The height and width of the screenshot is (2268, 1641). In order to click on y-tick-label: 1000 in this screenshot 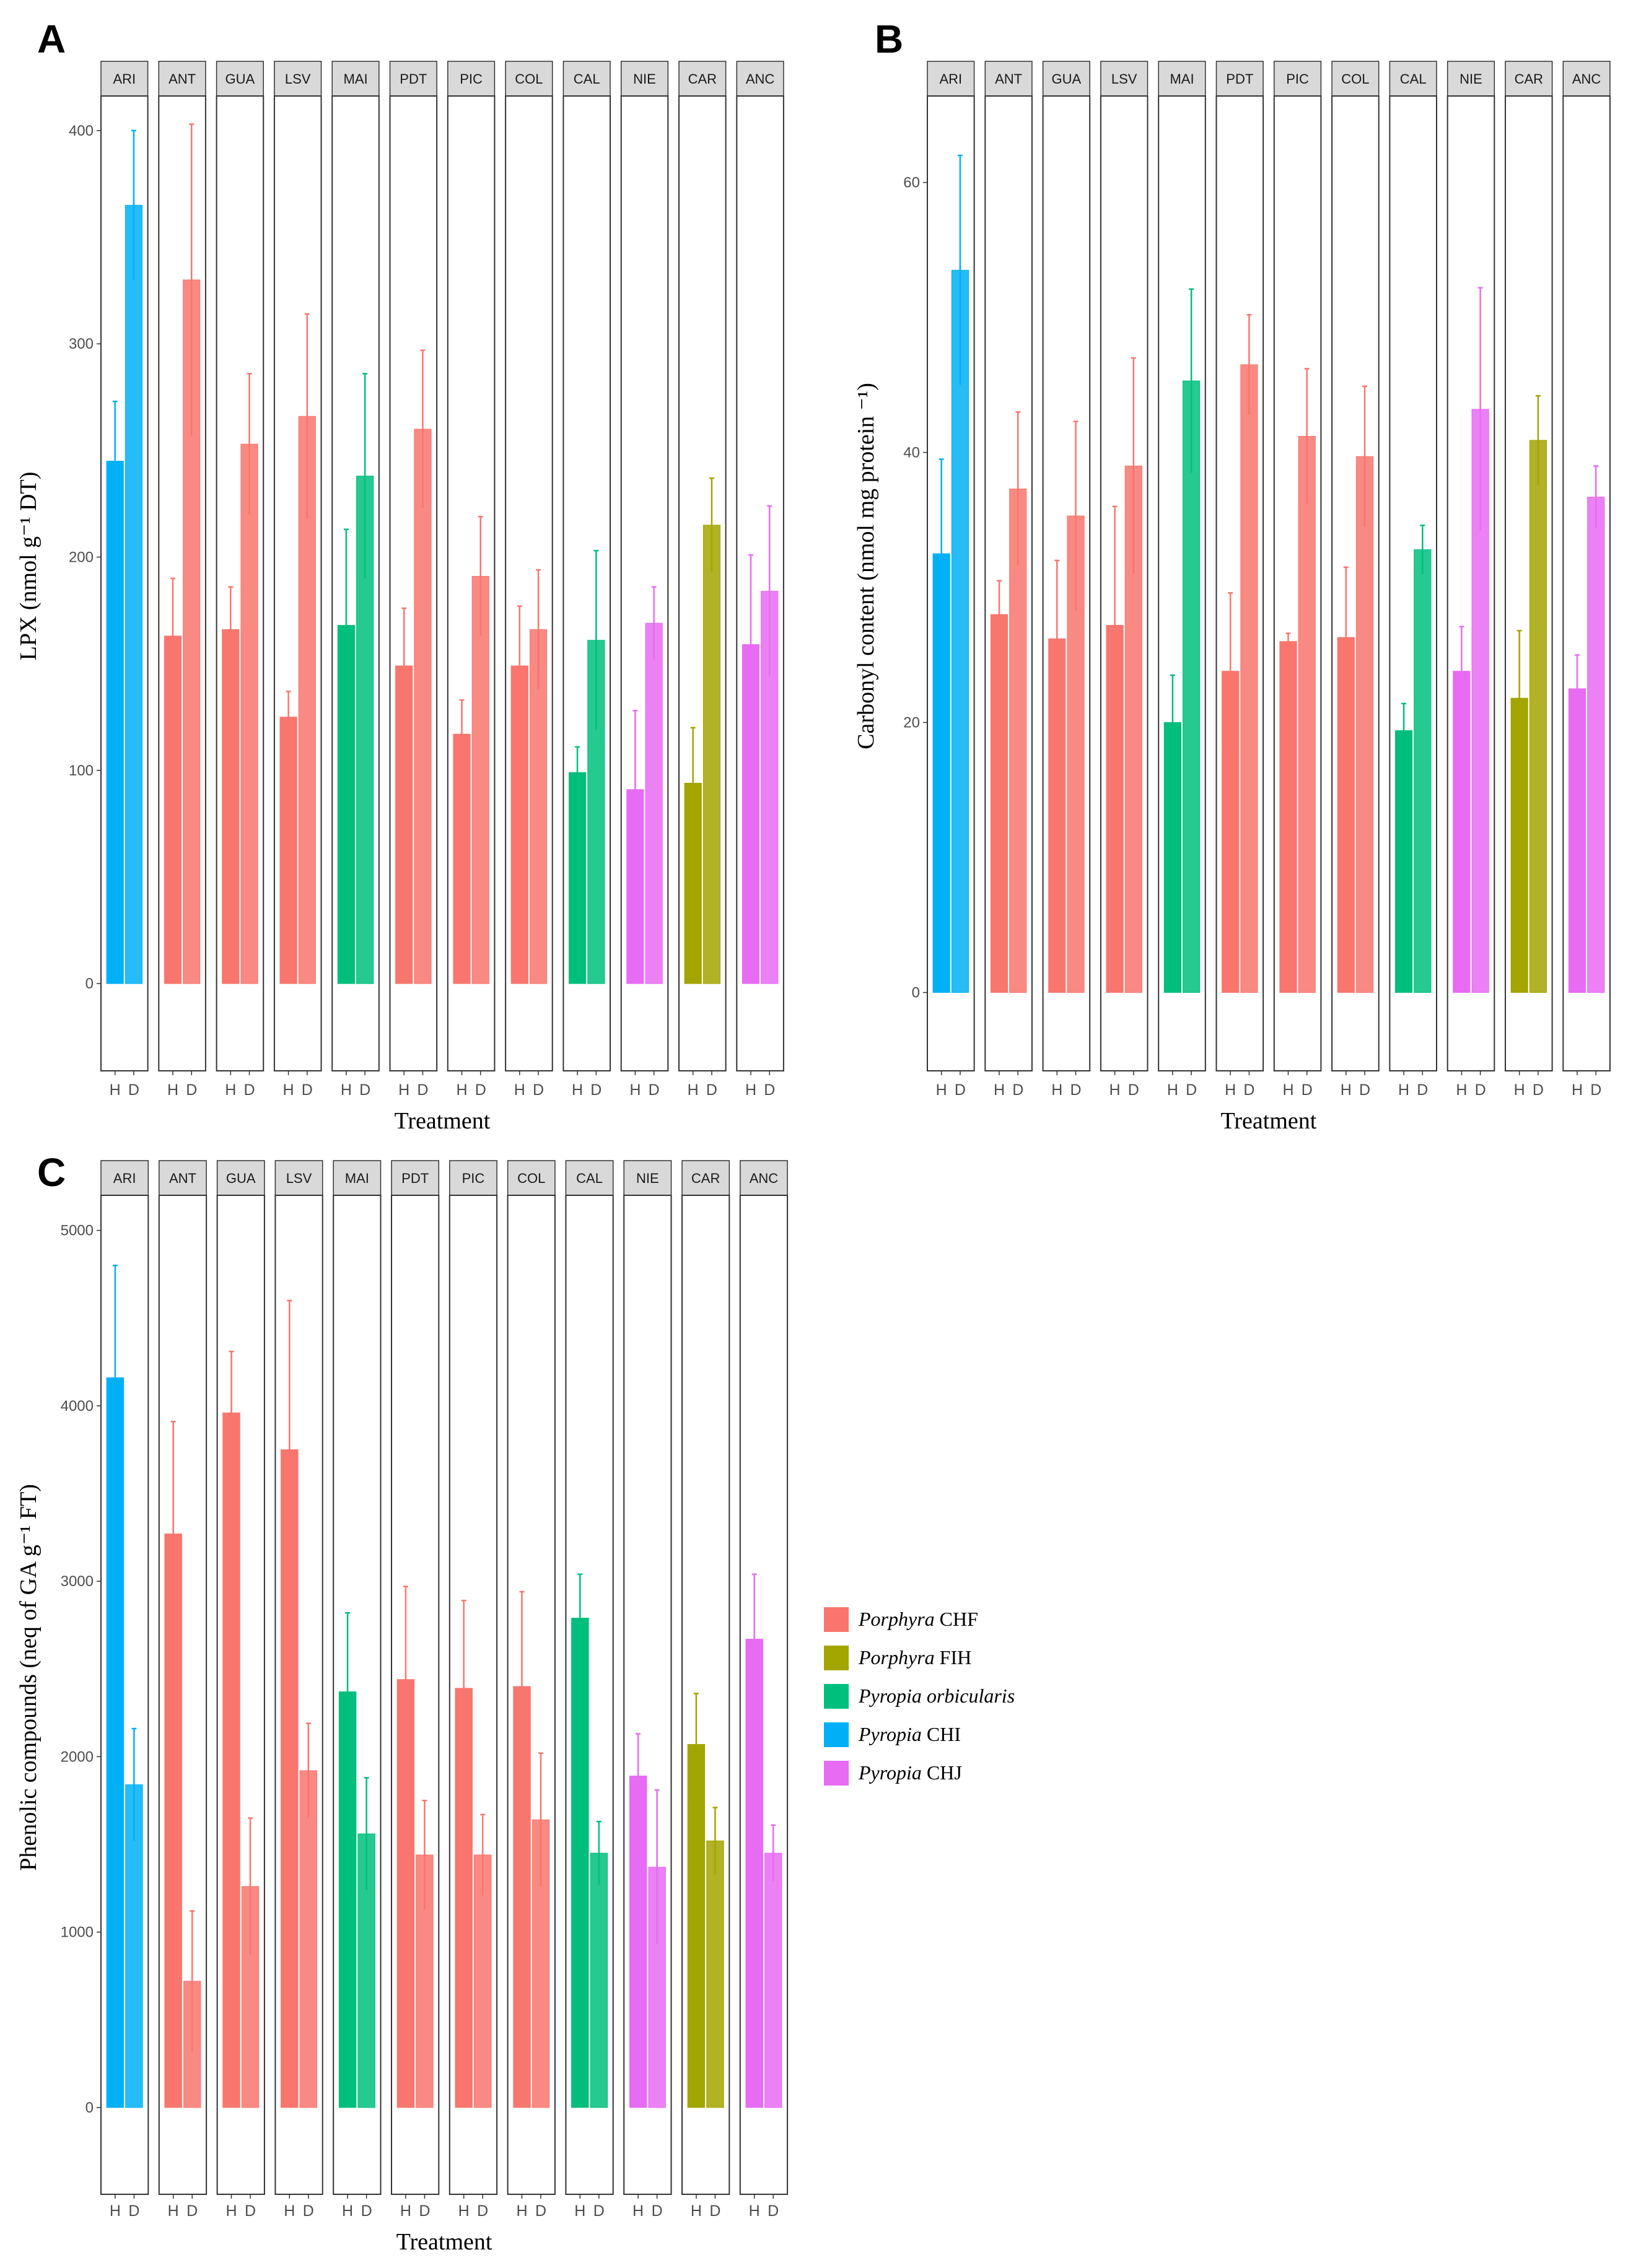, I will do `click(77, 1932)`.